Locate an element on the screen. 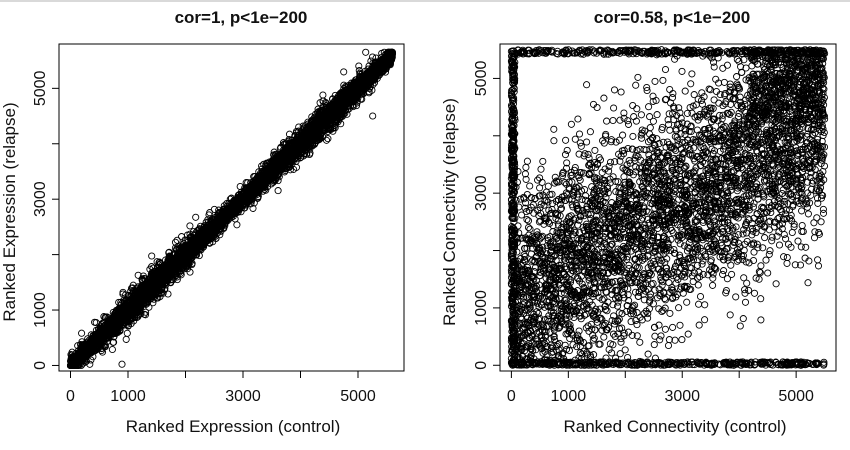 This screenshot has width=850, height=450. chart-title: cor=1, p<1e−200 is located at coordinates (241, 17).